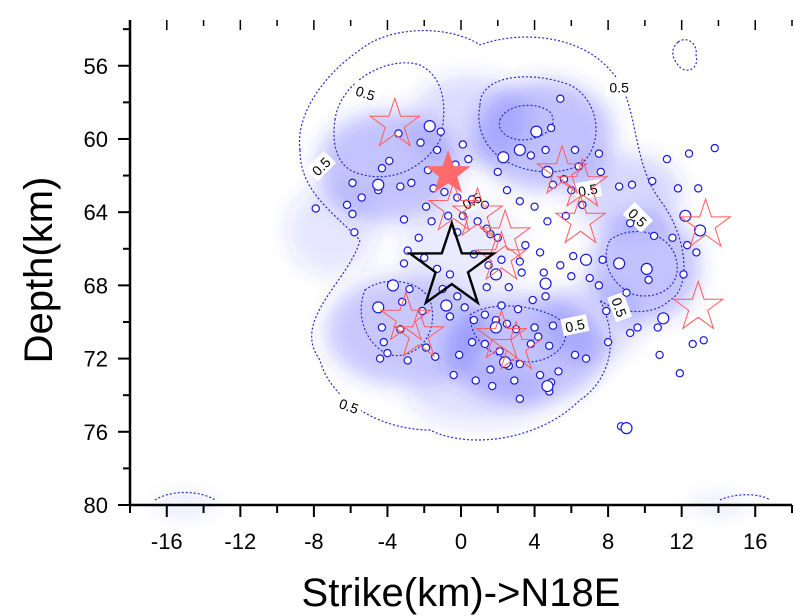  I want to click on y-tick-label: 60, so click(96, 139).